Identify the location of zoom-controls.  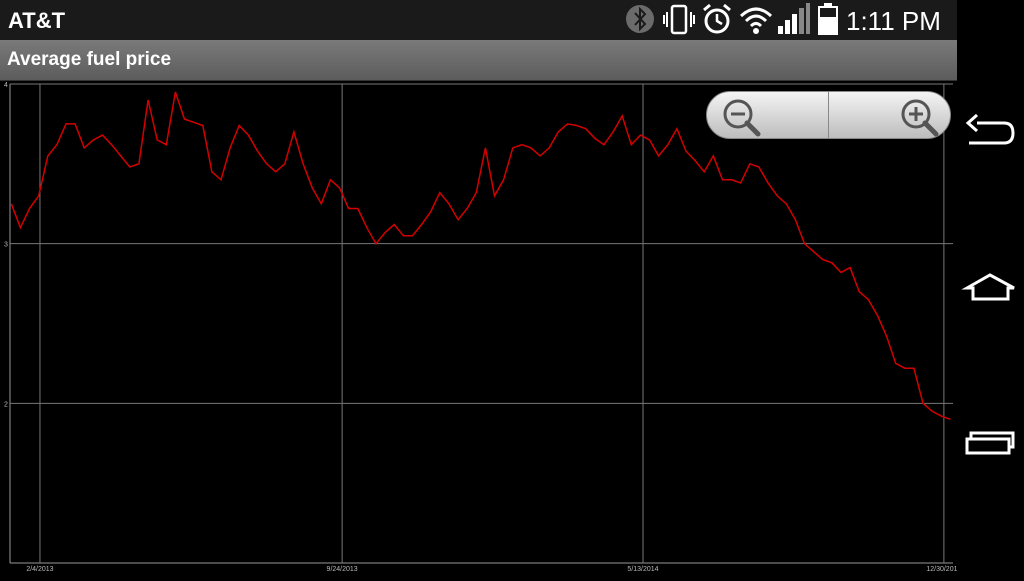
(828, 115).